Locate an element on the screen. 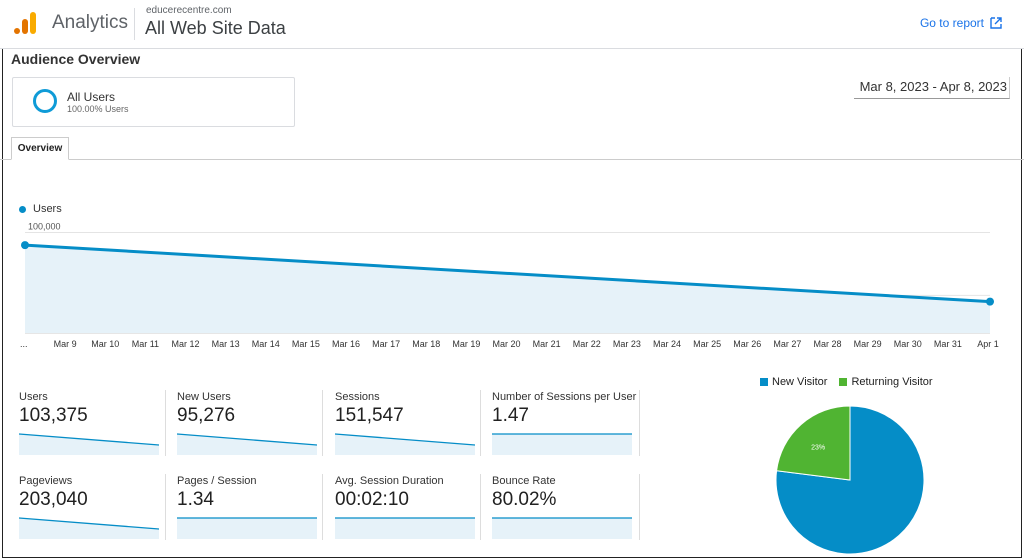 The height and width of the screenshot is (560, 1024). page-title: Audience Overview is located at coordinates (76, 59).